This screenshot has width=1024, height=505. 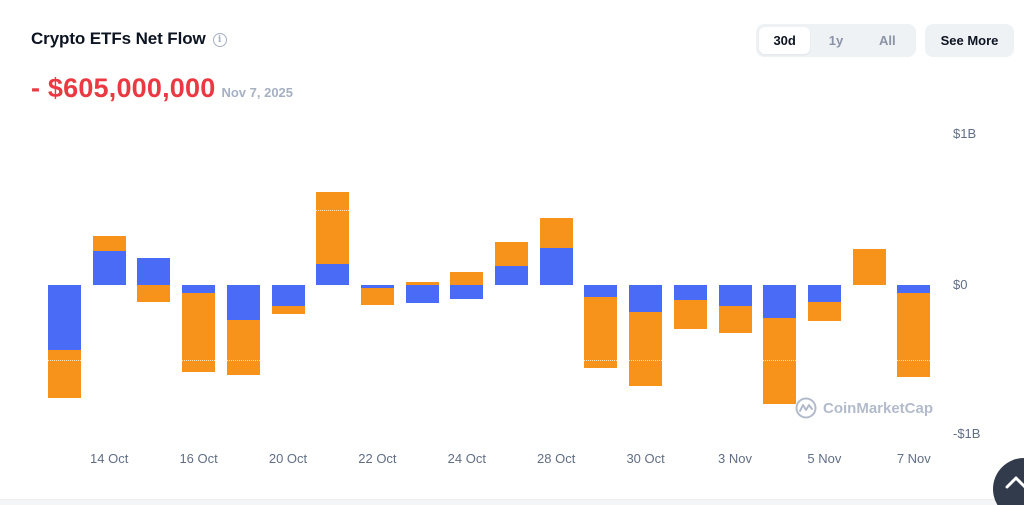 What do you see at coordinates (466, 458) in the screenshot?
I see `x-axis-label: 24 Oct` at bounding box center [466, 458].